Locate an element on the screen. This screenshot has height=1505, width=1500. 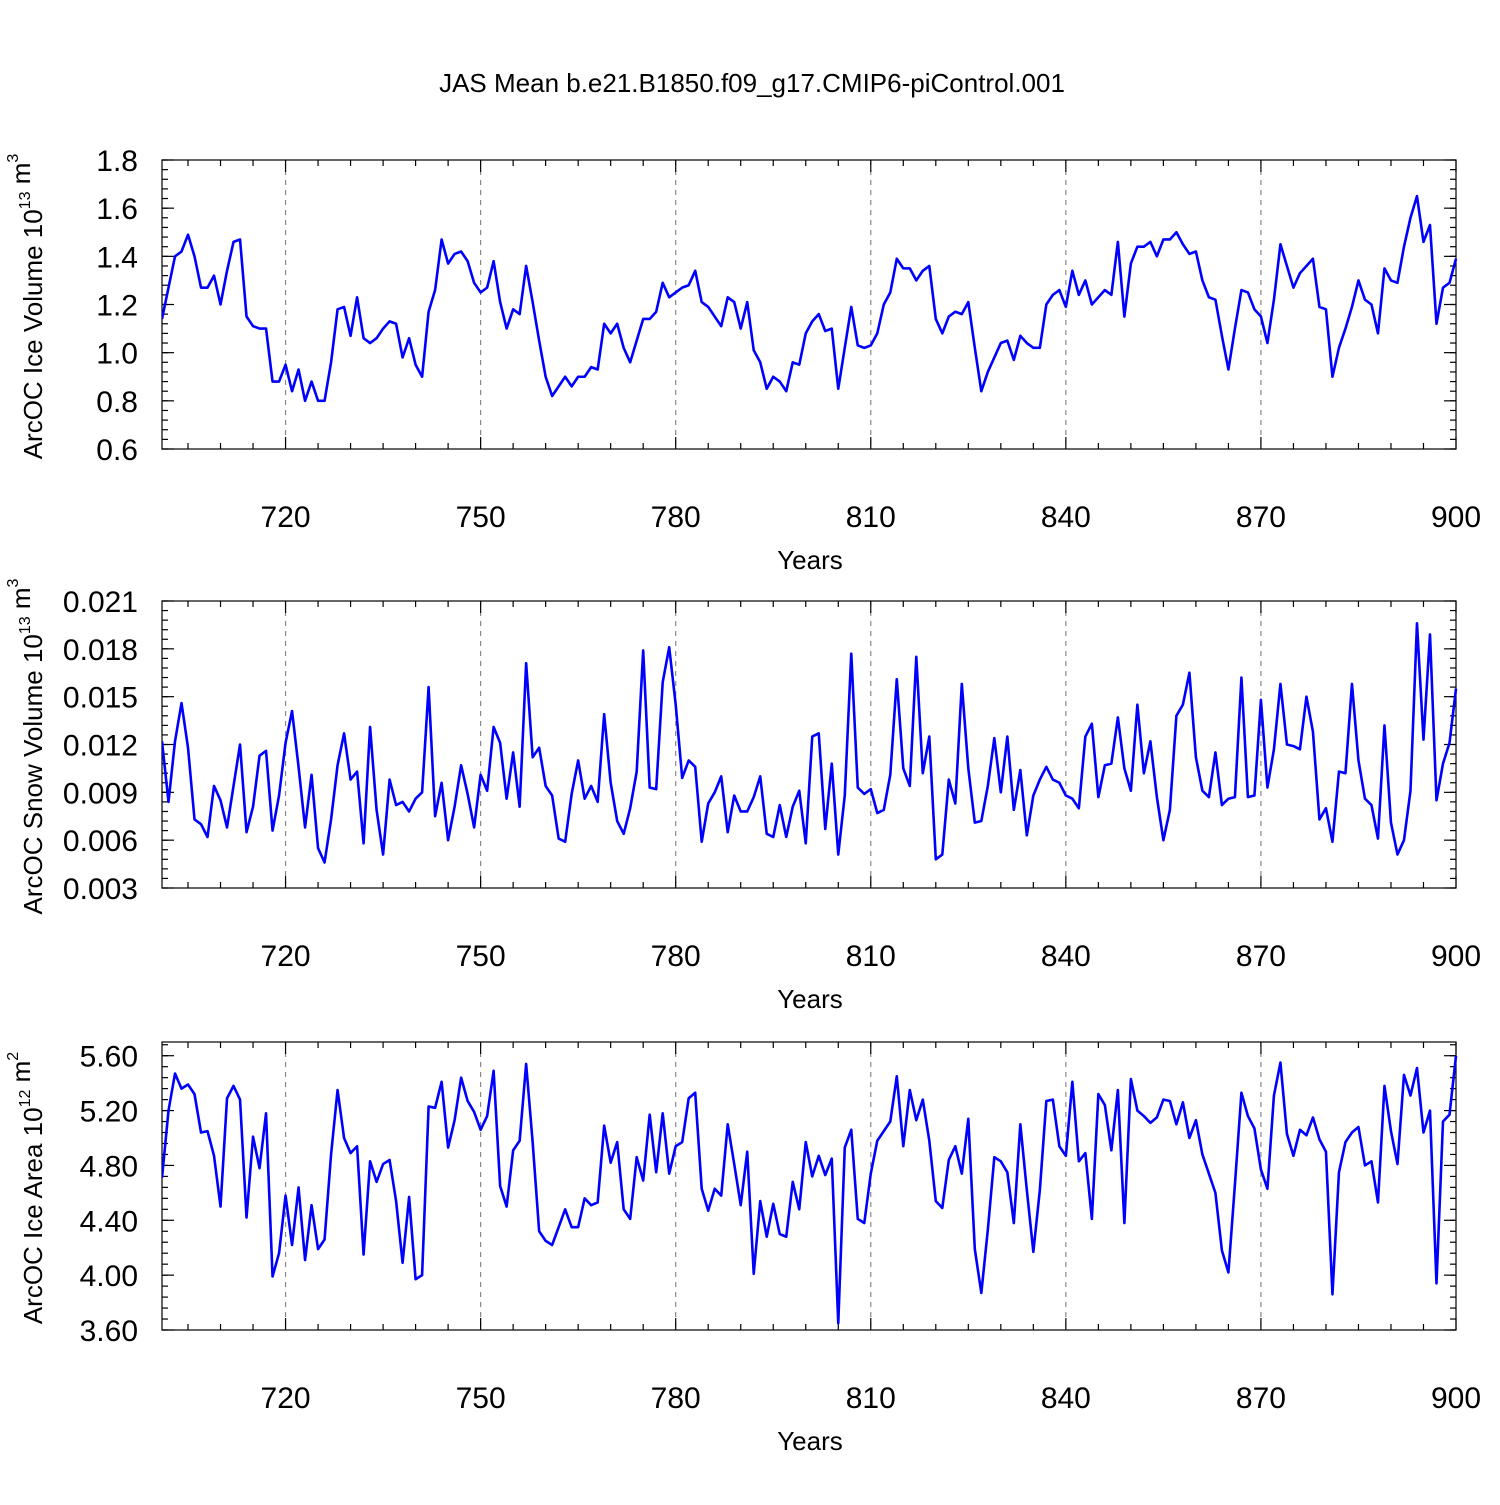
y-tick-label: 0.018 is located at coordinates (100, 650).